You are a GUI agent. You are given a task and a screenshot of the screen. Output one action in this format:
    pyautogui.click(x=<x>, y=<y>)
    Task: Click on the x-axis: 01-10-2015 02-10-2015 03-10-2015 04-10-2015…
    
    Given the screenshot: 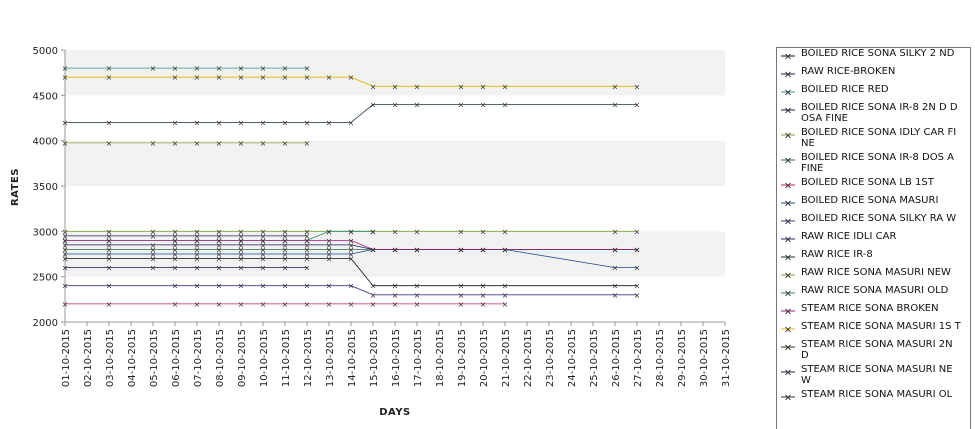 What is the action you would take?
    pyautogui.click(x=396, y=354)
    